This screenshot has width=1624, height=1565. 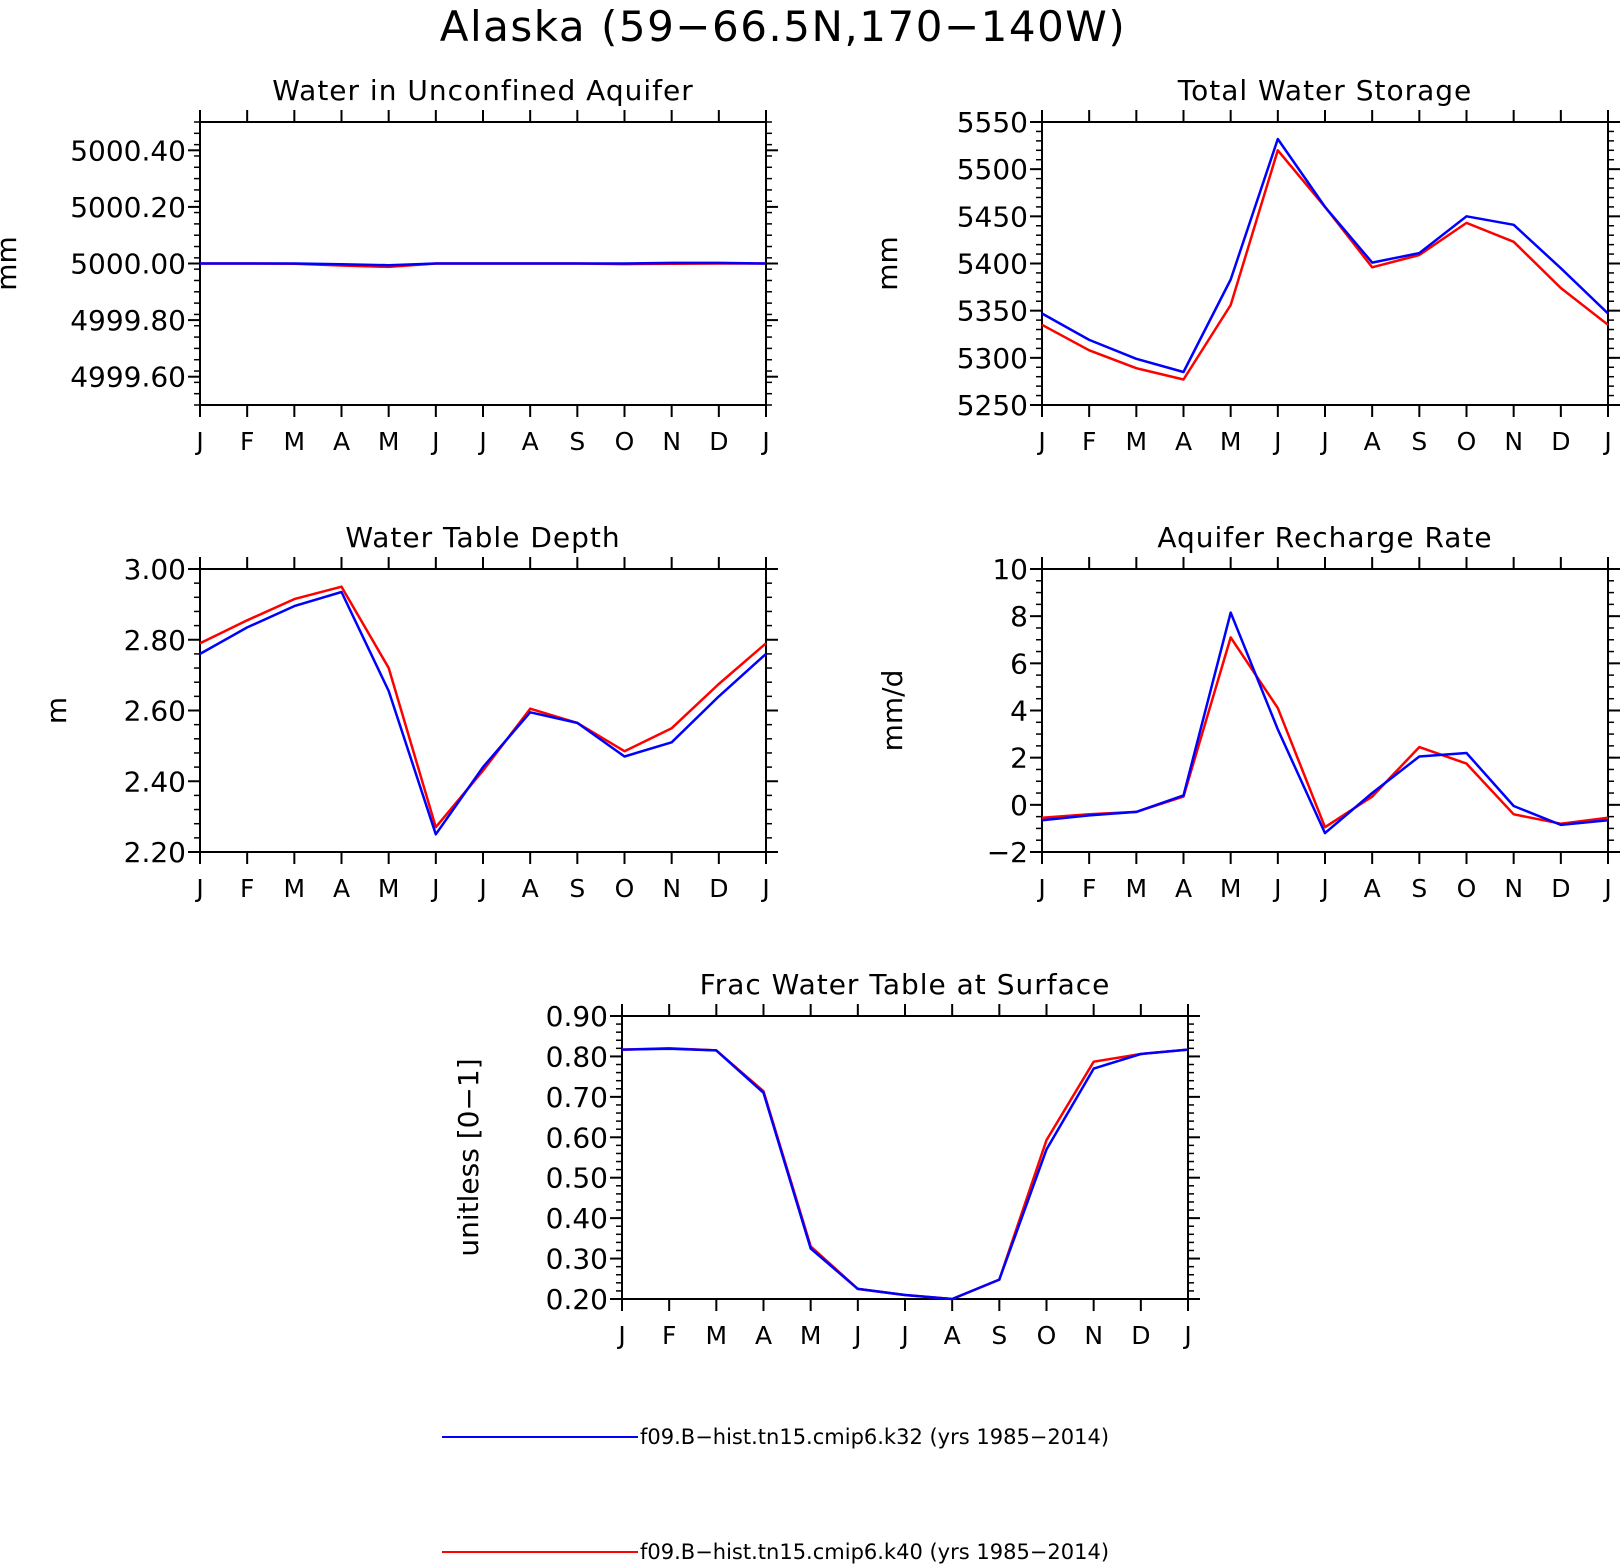 What do you see at coordinates (577, 1259) in the screenshot?
I see `y-tick-label: 0.30` at bounding box center [577, 1259].